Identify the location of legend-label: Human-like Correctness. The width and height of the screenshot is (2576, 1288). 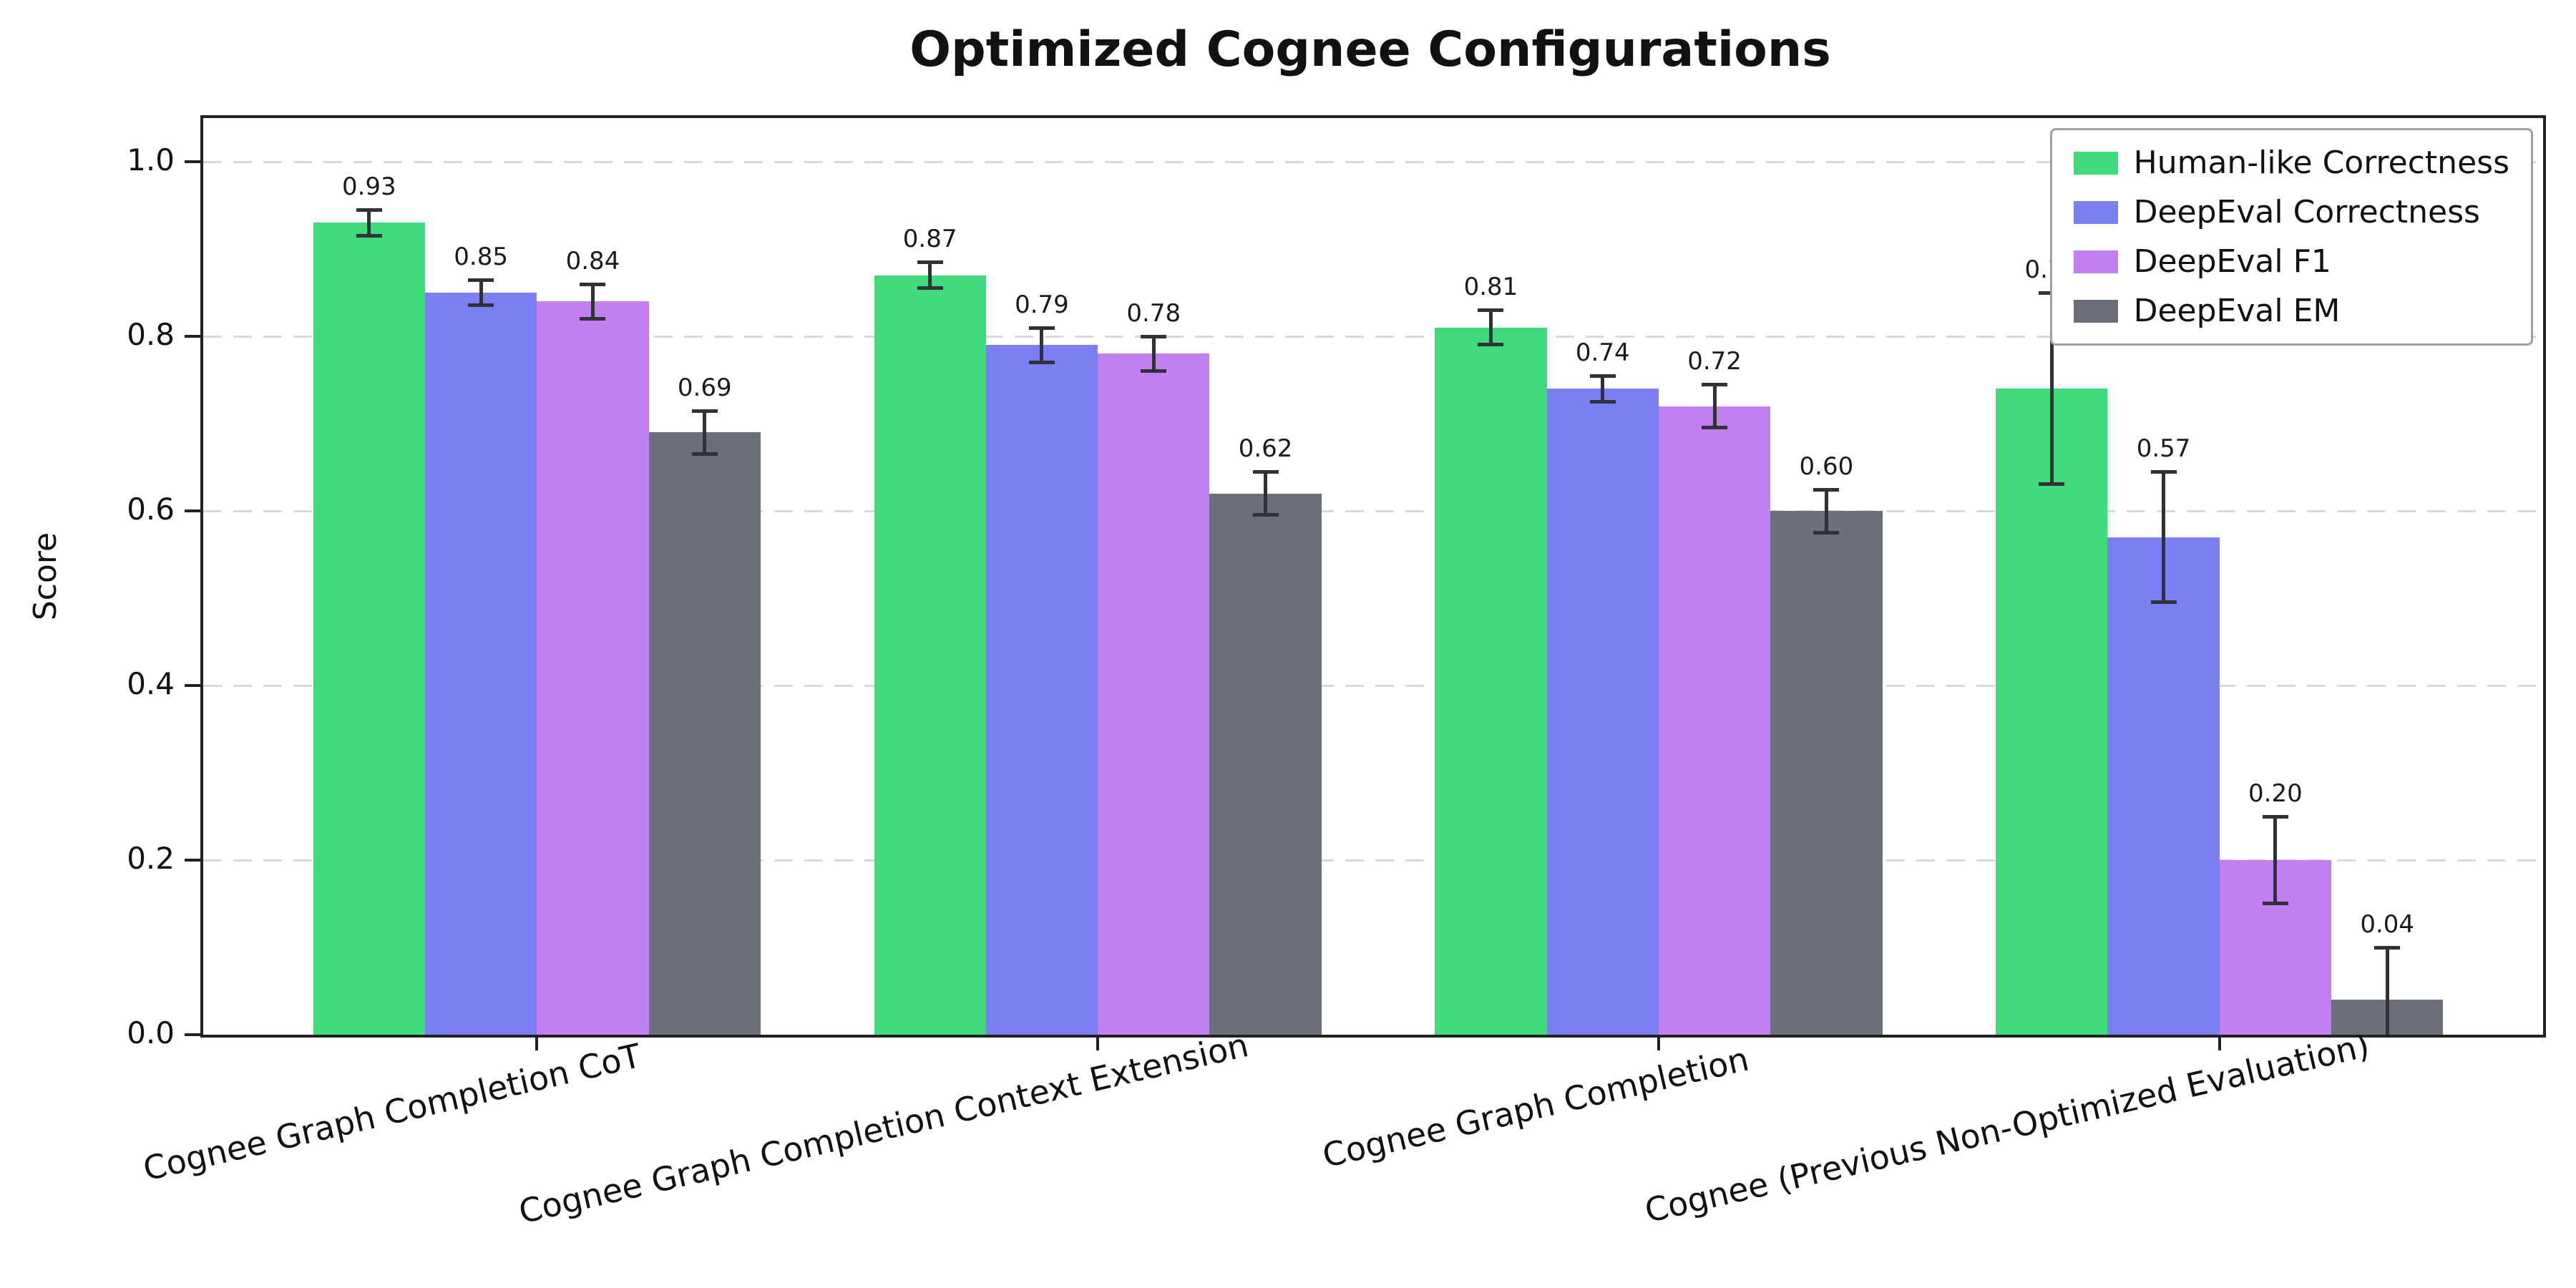
(2321, 163).